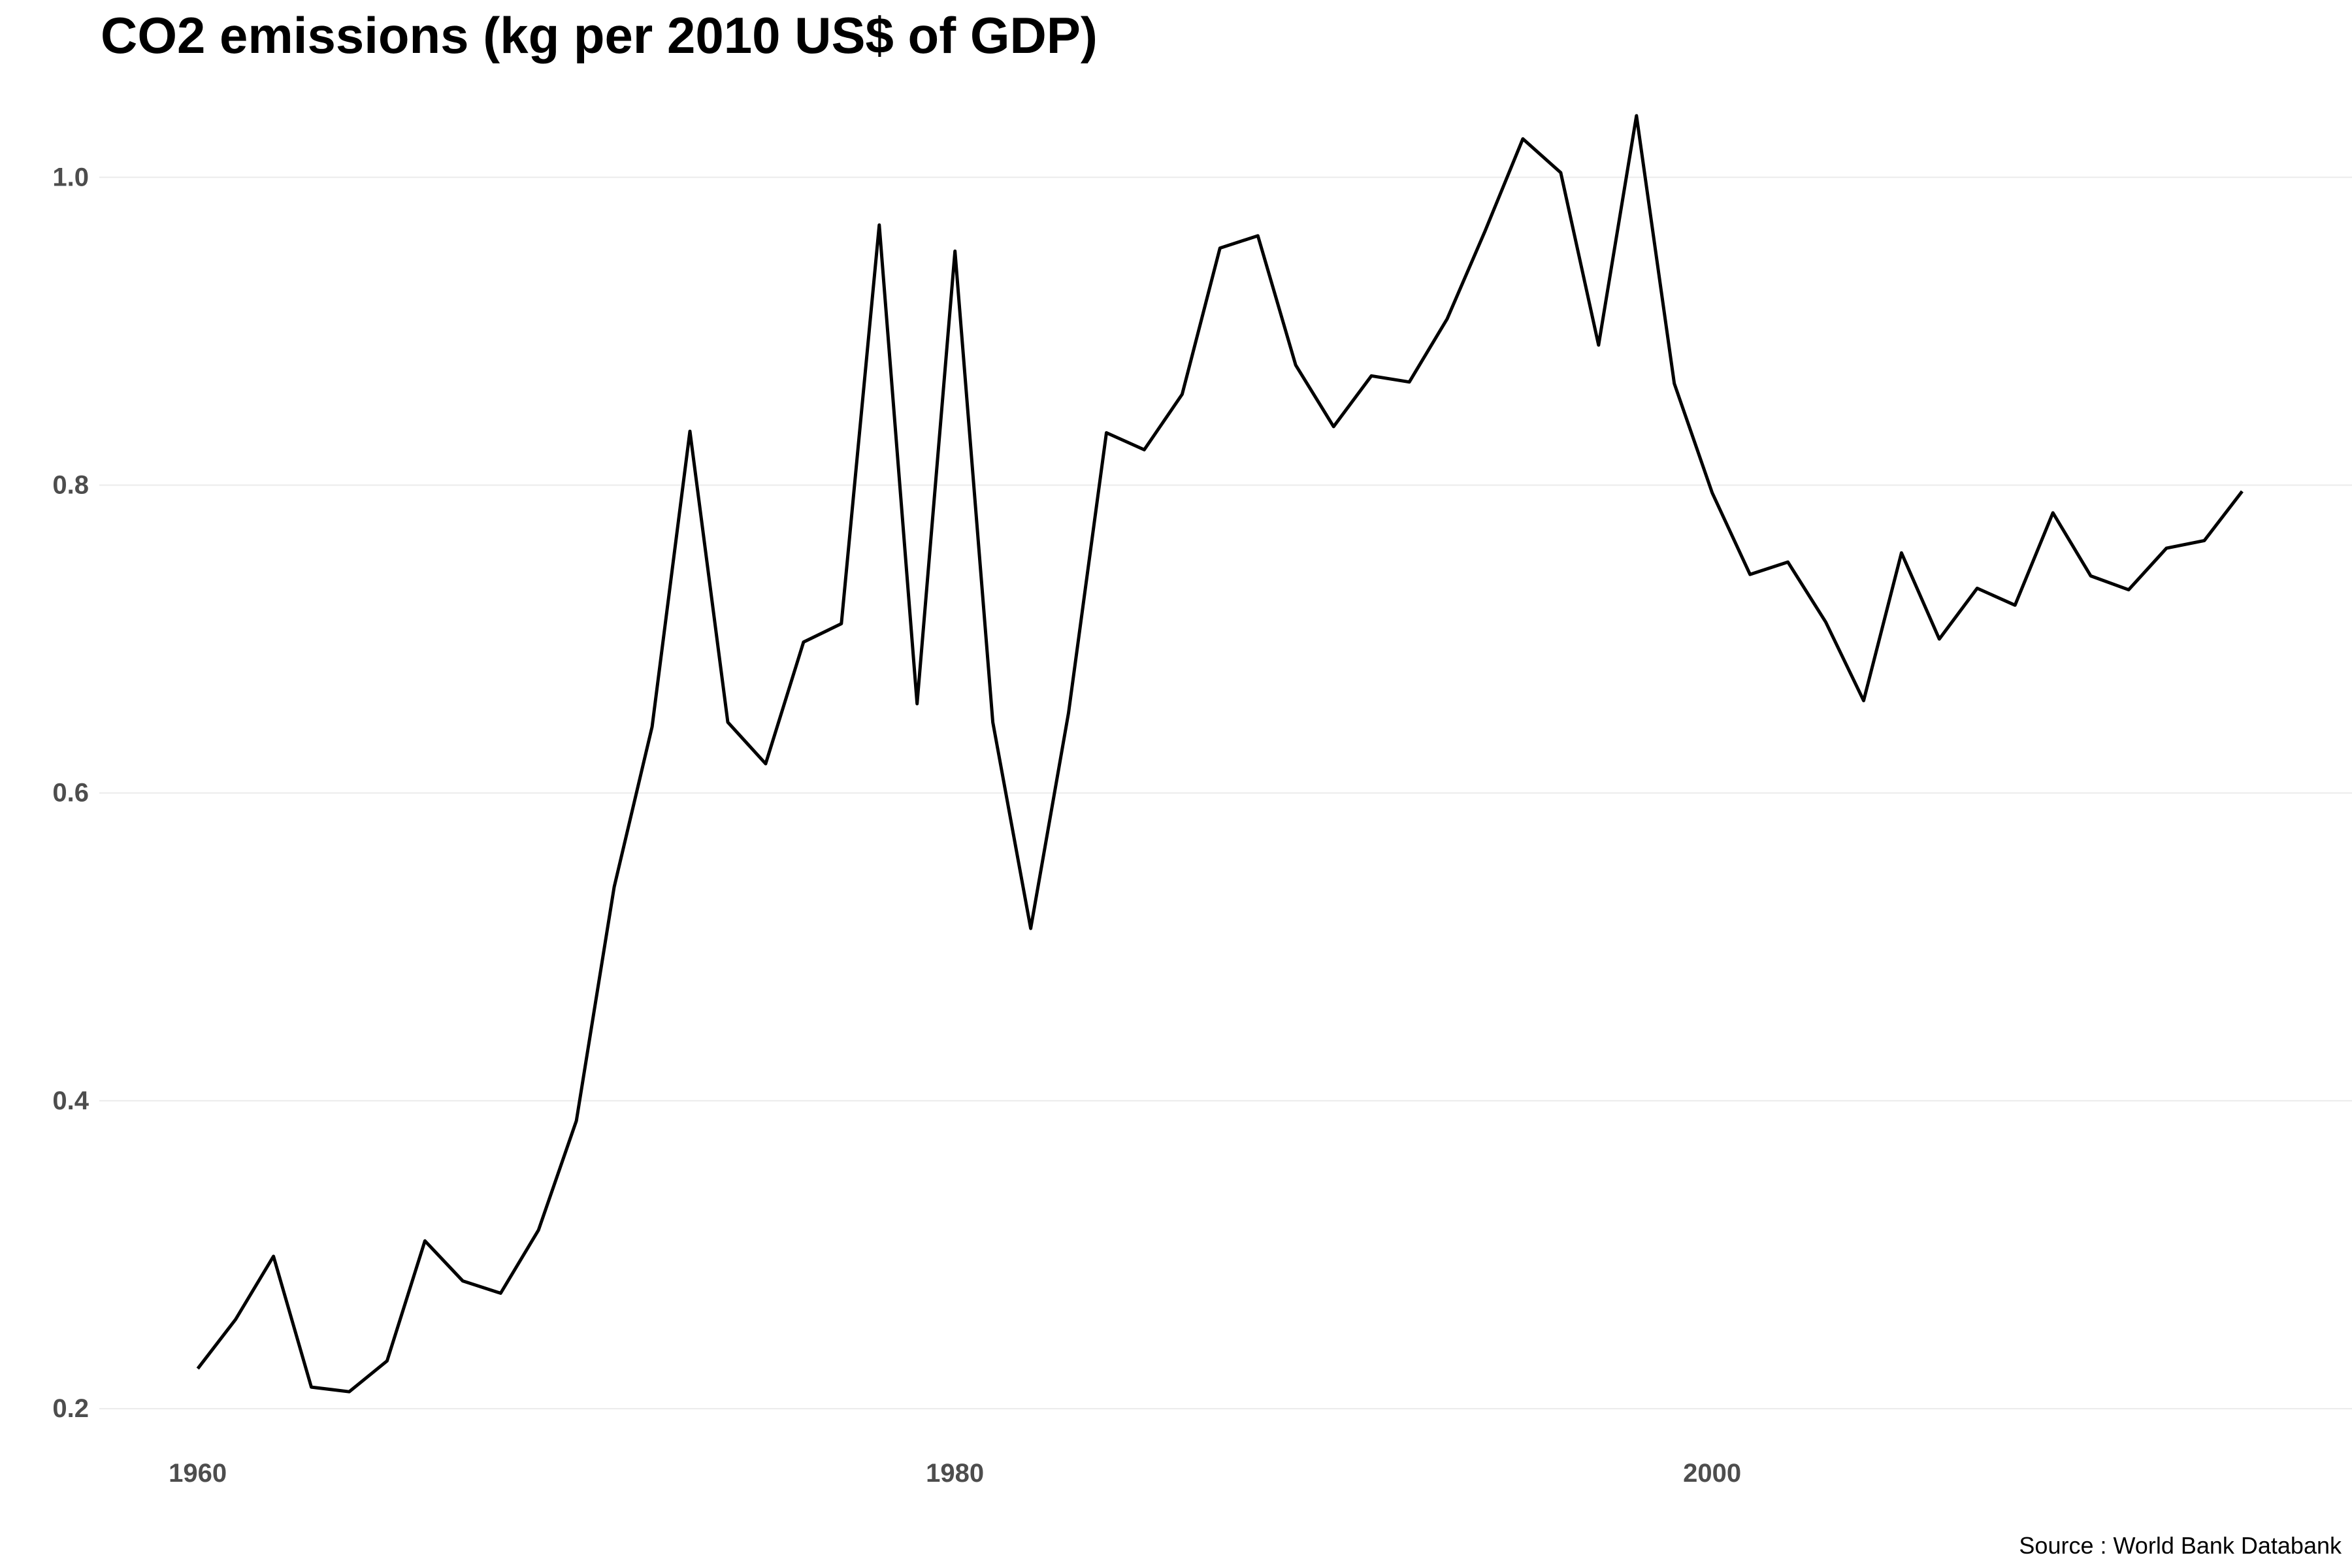 This screenshot has width=2352, height=1568. I want to click on y-tick-label: 0.8, so click(70, 485).